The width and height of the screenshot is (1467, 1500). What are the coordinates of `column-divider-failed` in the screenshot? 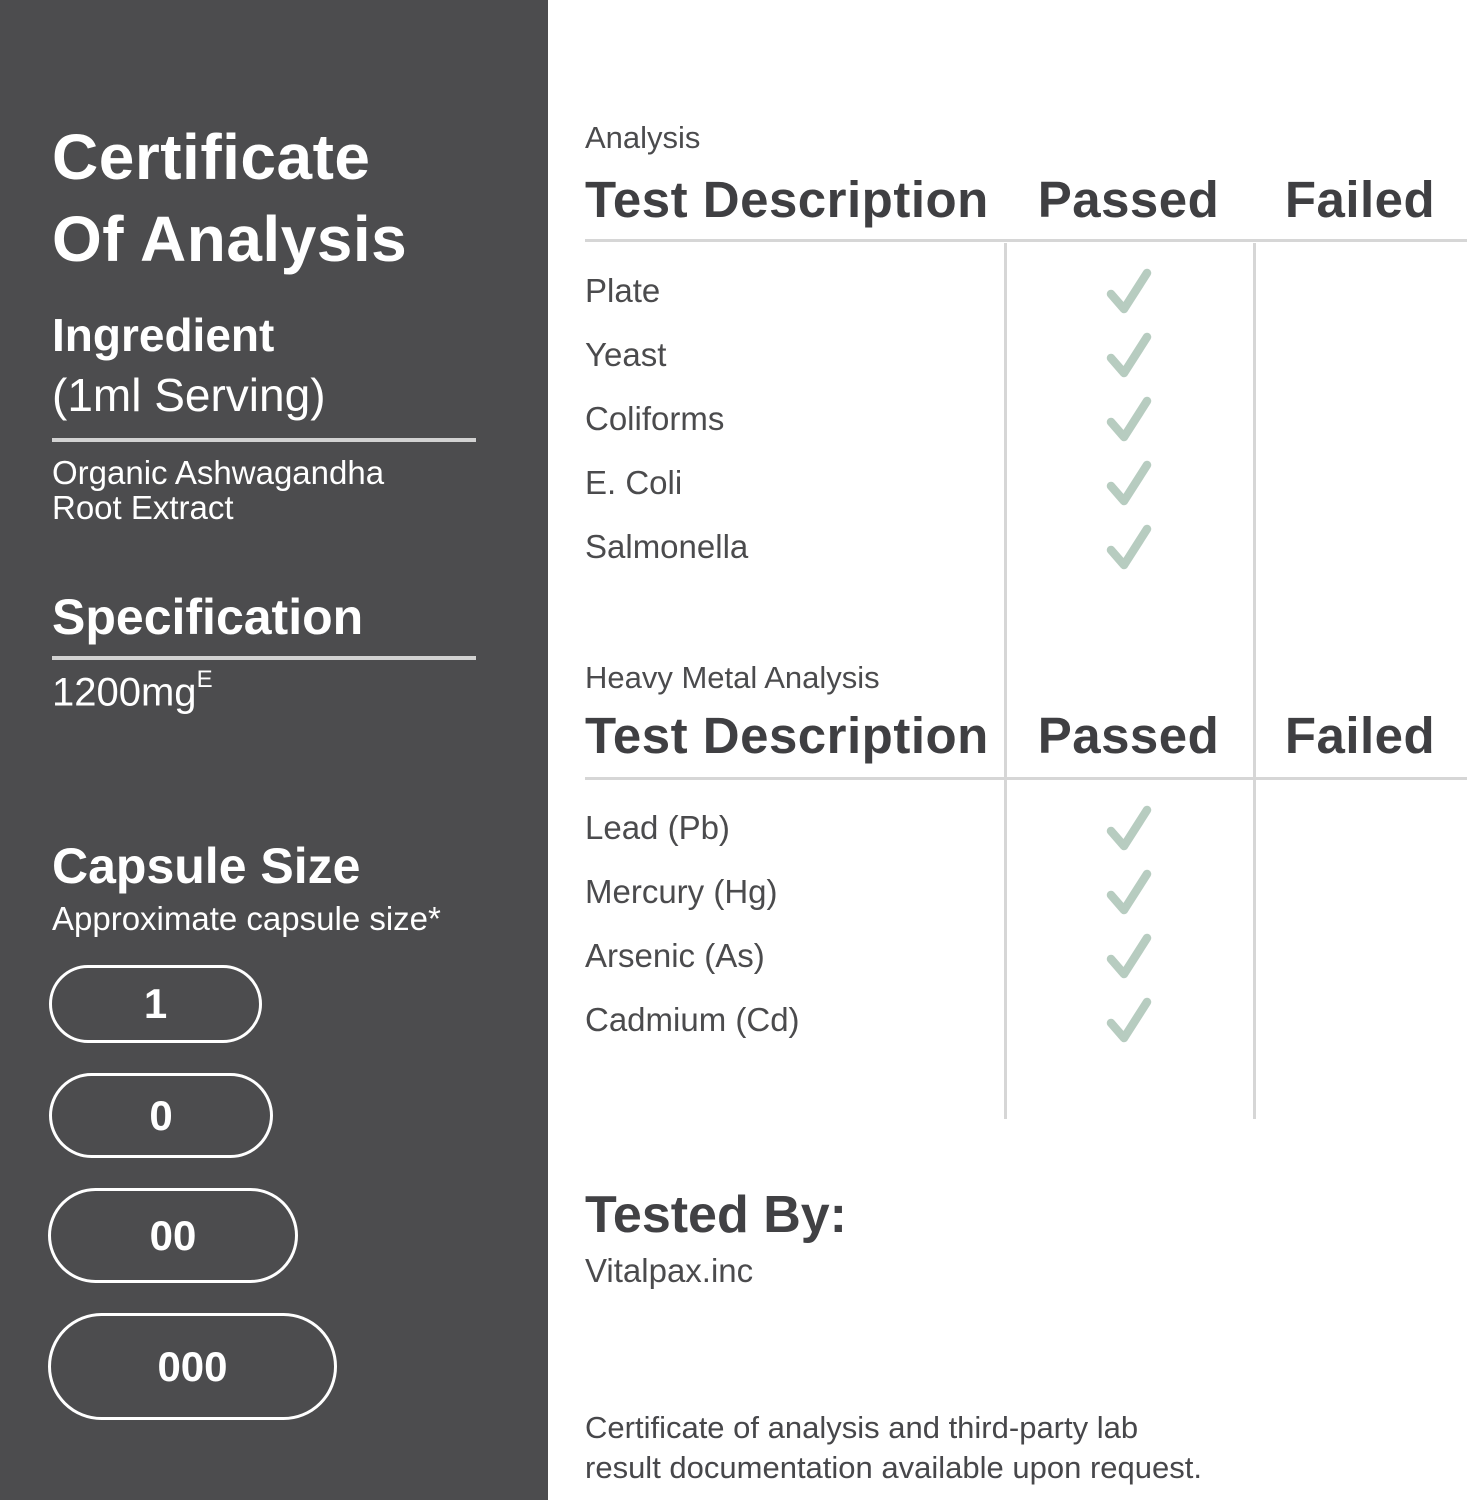 It's located at (1254, 681).